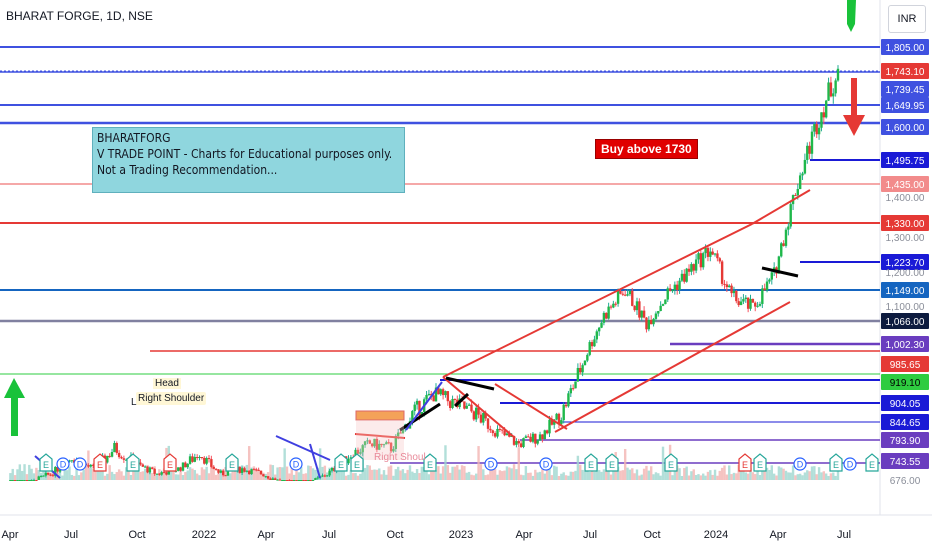 The width and height of the screenshot is (932, 550). What do you see at coordinates (905, 344) in the screenshot?
I see `price-level-label: 1,002.30` at bounding box center [905, 344].